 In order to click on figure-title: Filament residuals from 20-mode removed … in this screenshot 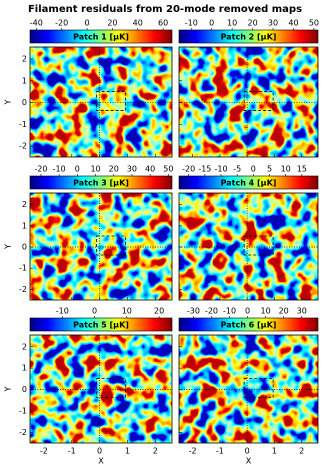, I will do `click(165, 9)`.